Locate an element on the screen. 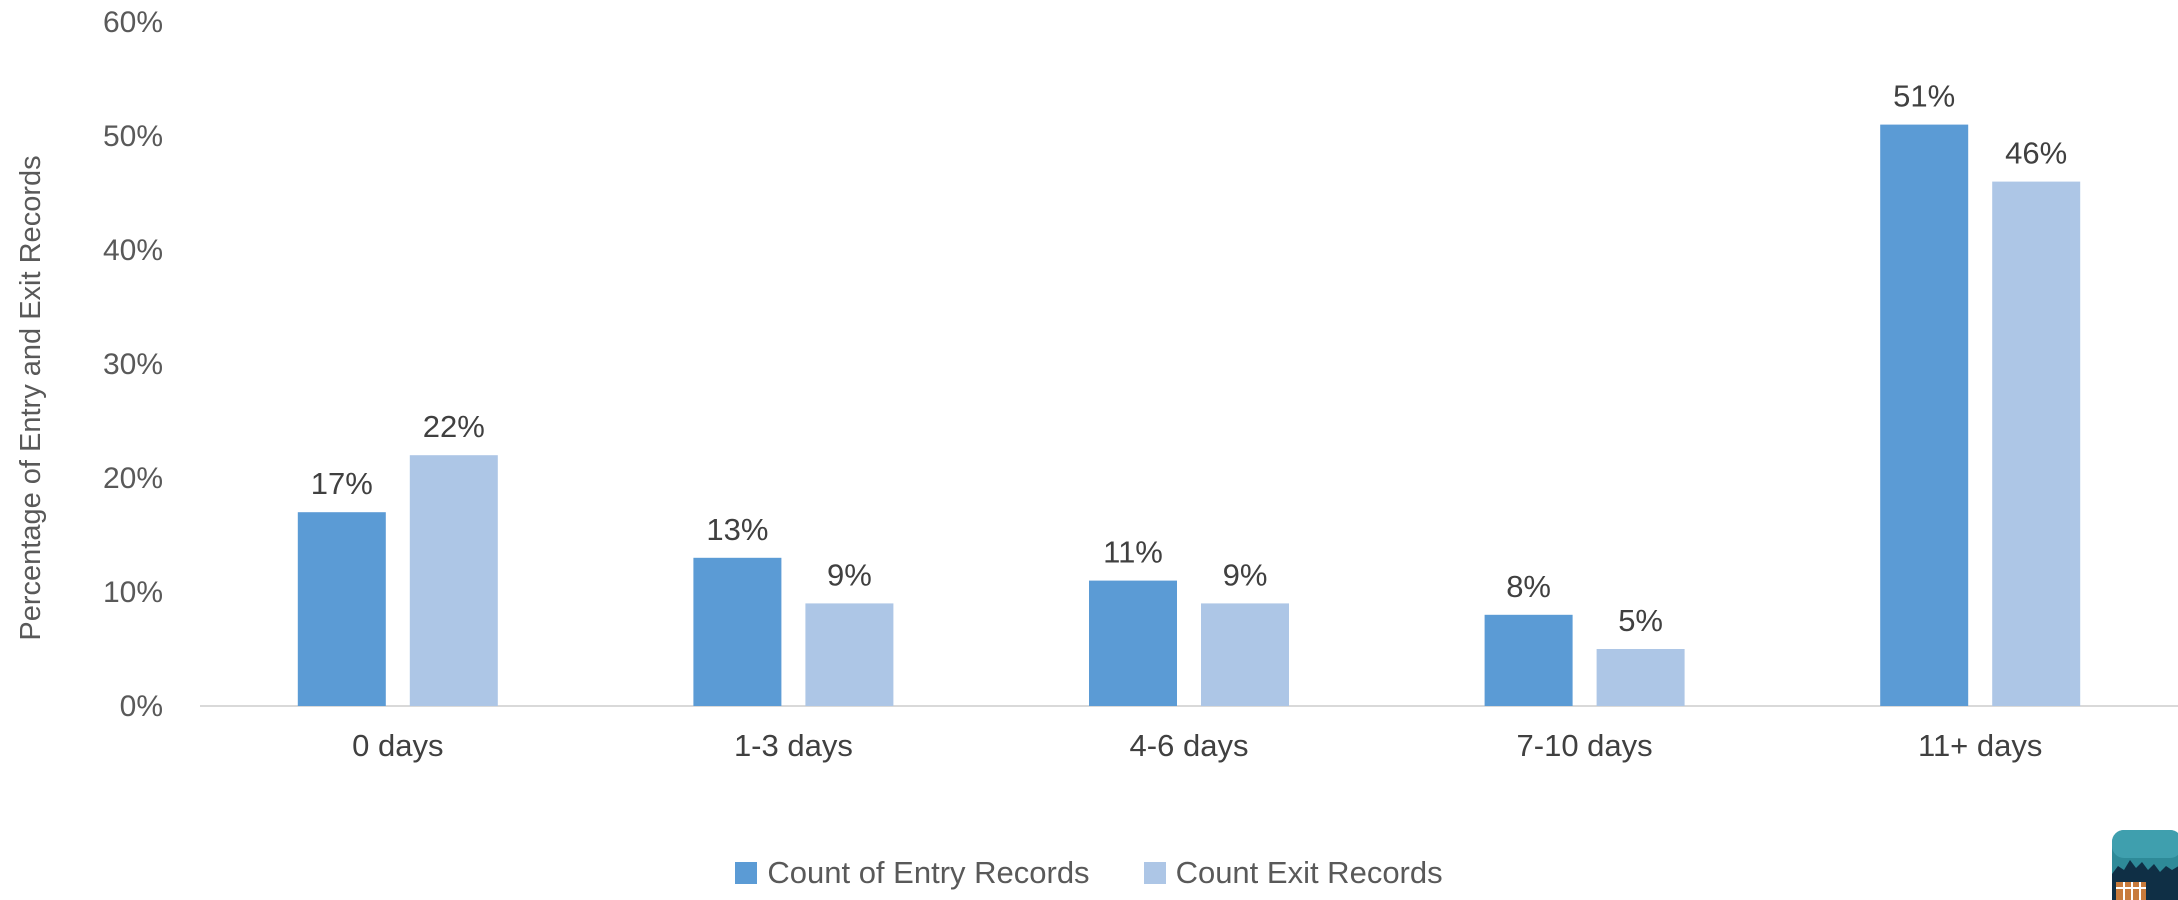 The height and width of the screenshot is (900, 2178). y-tick-label: 60% is located at coordinates (133, 22).